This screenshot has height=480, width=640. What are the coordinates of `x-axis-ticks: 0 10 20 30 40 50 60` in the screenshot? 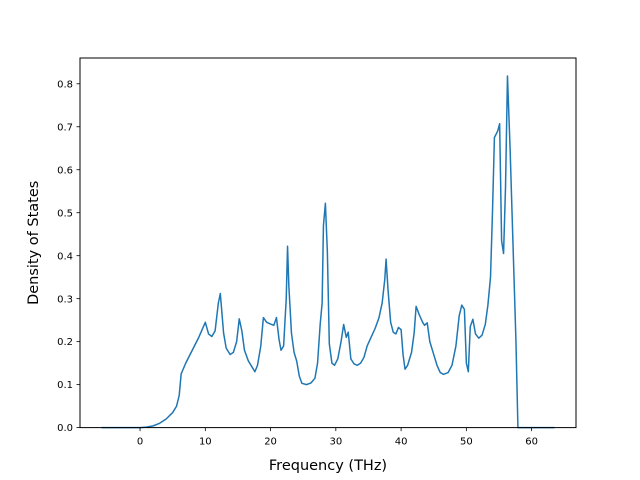 It's located at (337, 437).